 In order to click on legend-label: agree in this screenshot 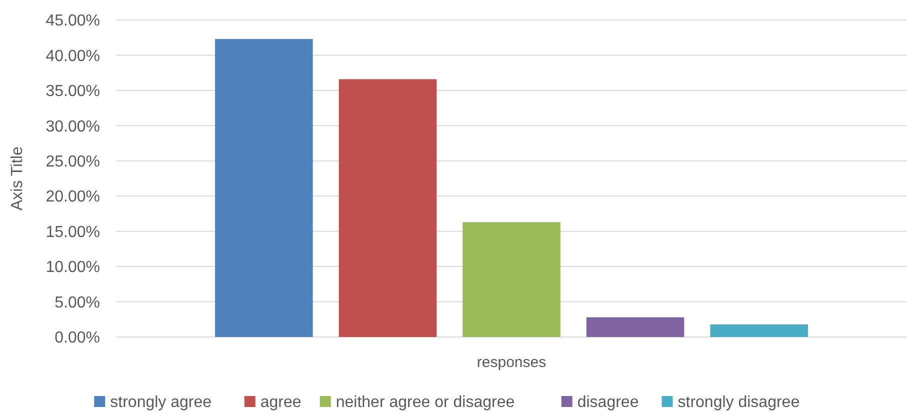, I will do `click(281, 402)`.